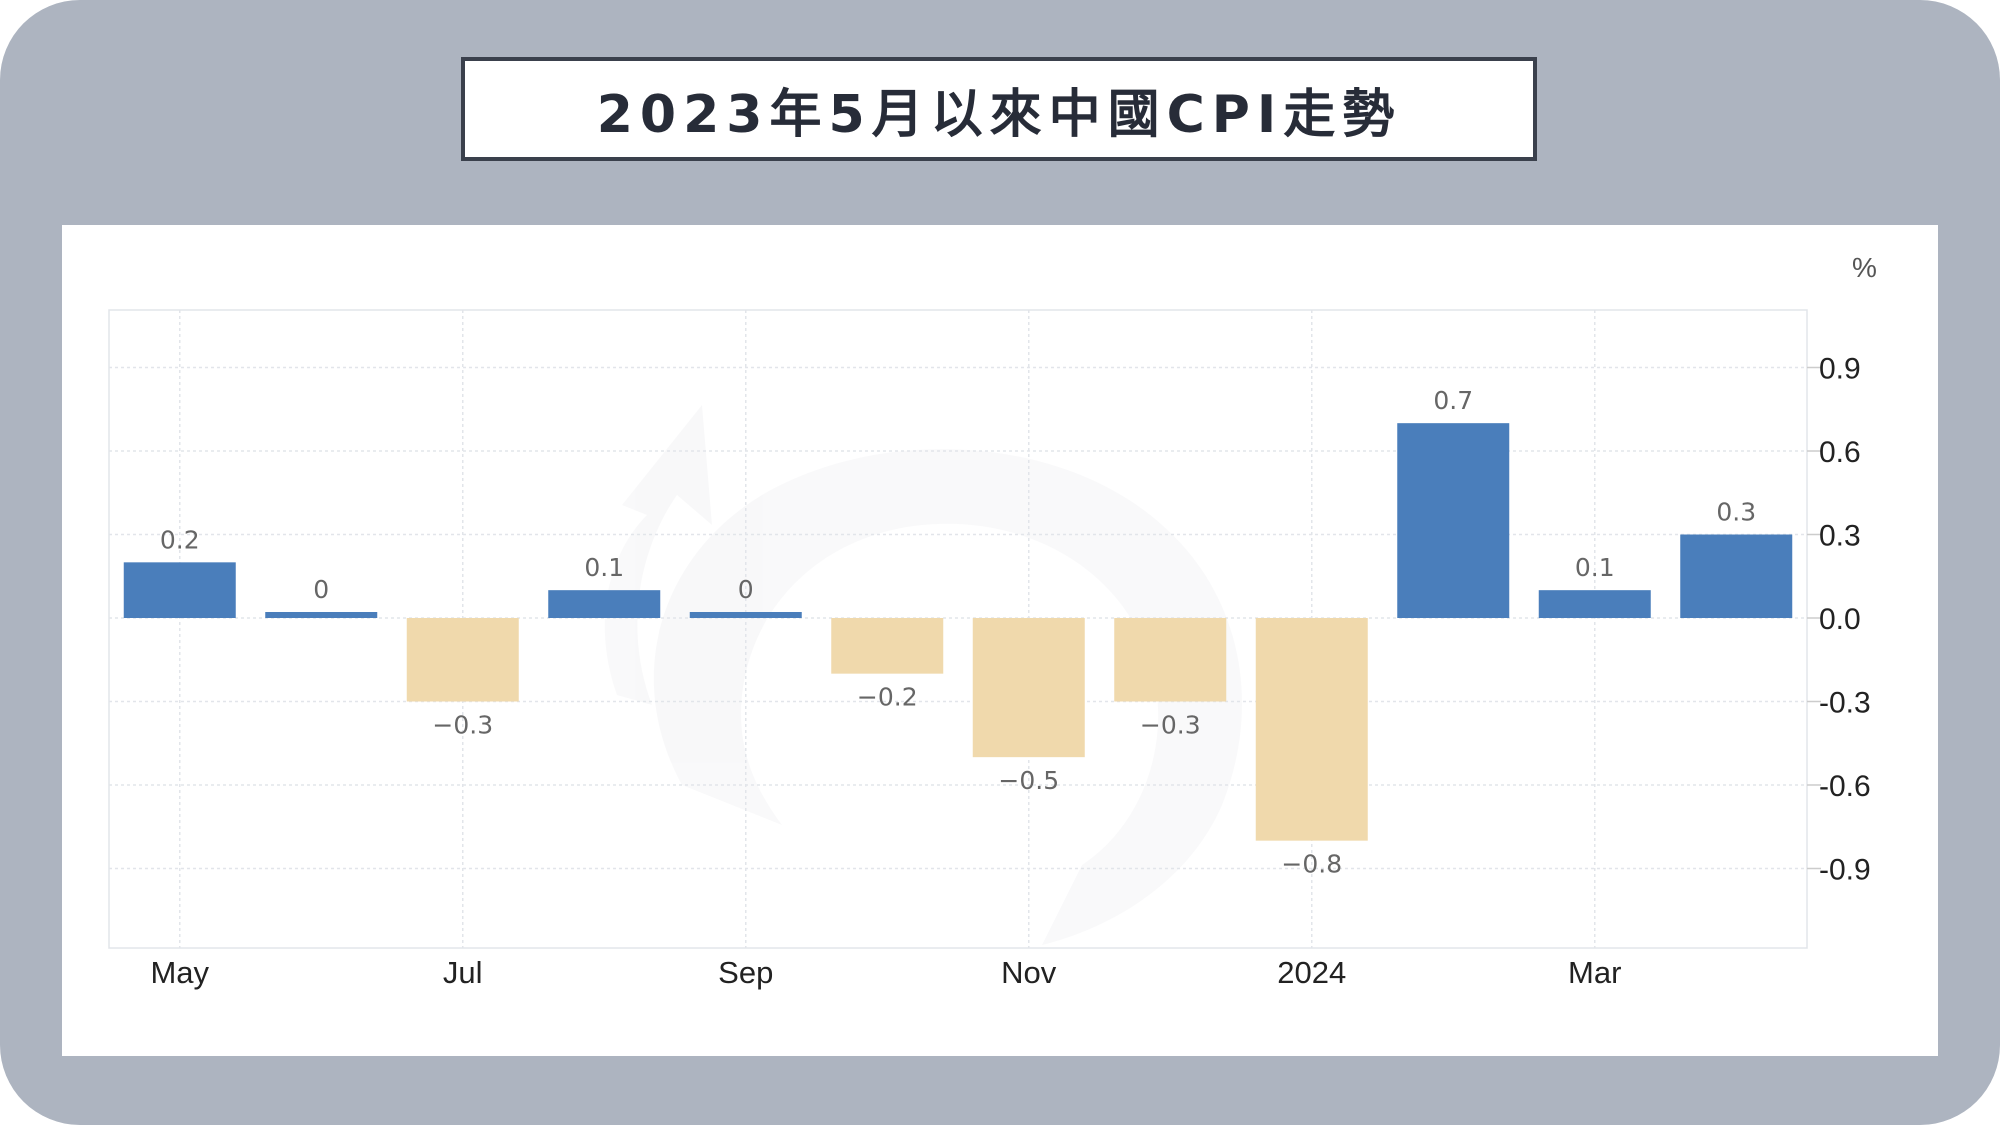 This screenshot has width=2000, height=1125. What do you see at coordinates (321, 589) in the screenshot?
I see `data-label-jun: 0` at bounding box center [321, 589].